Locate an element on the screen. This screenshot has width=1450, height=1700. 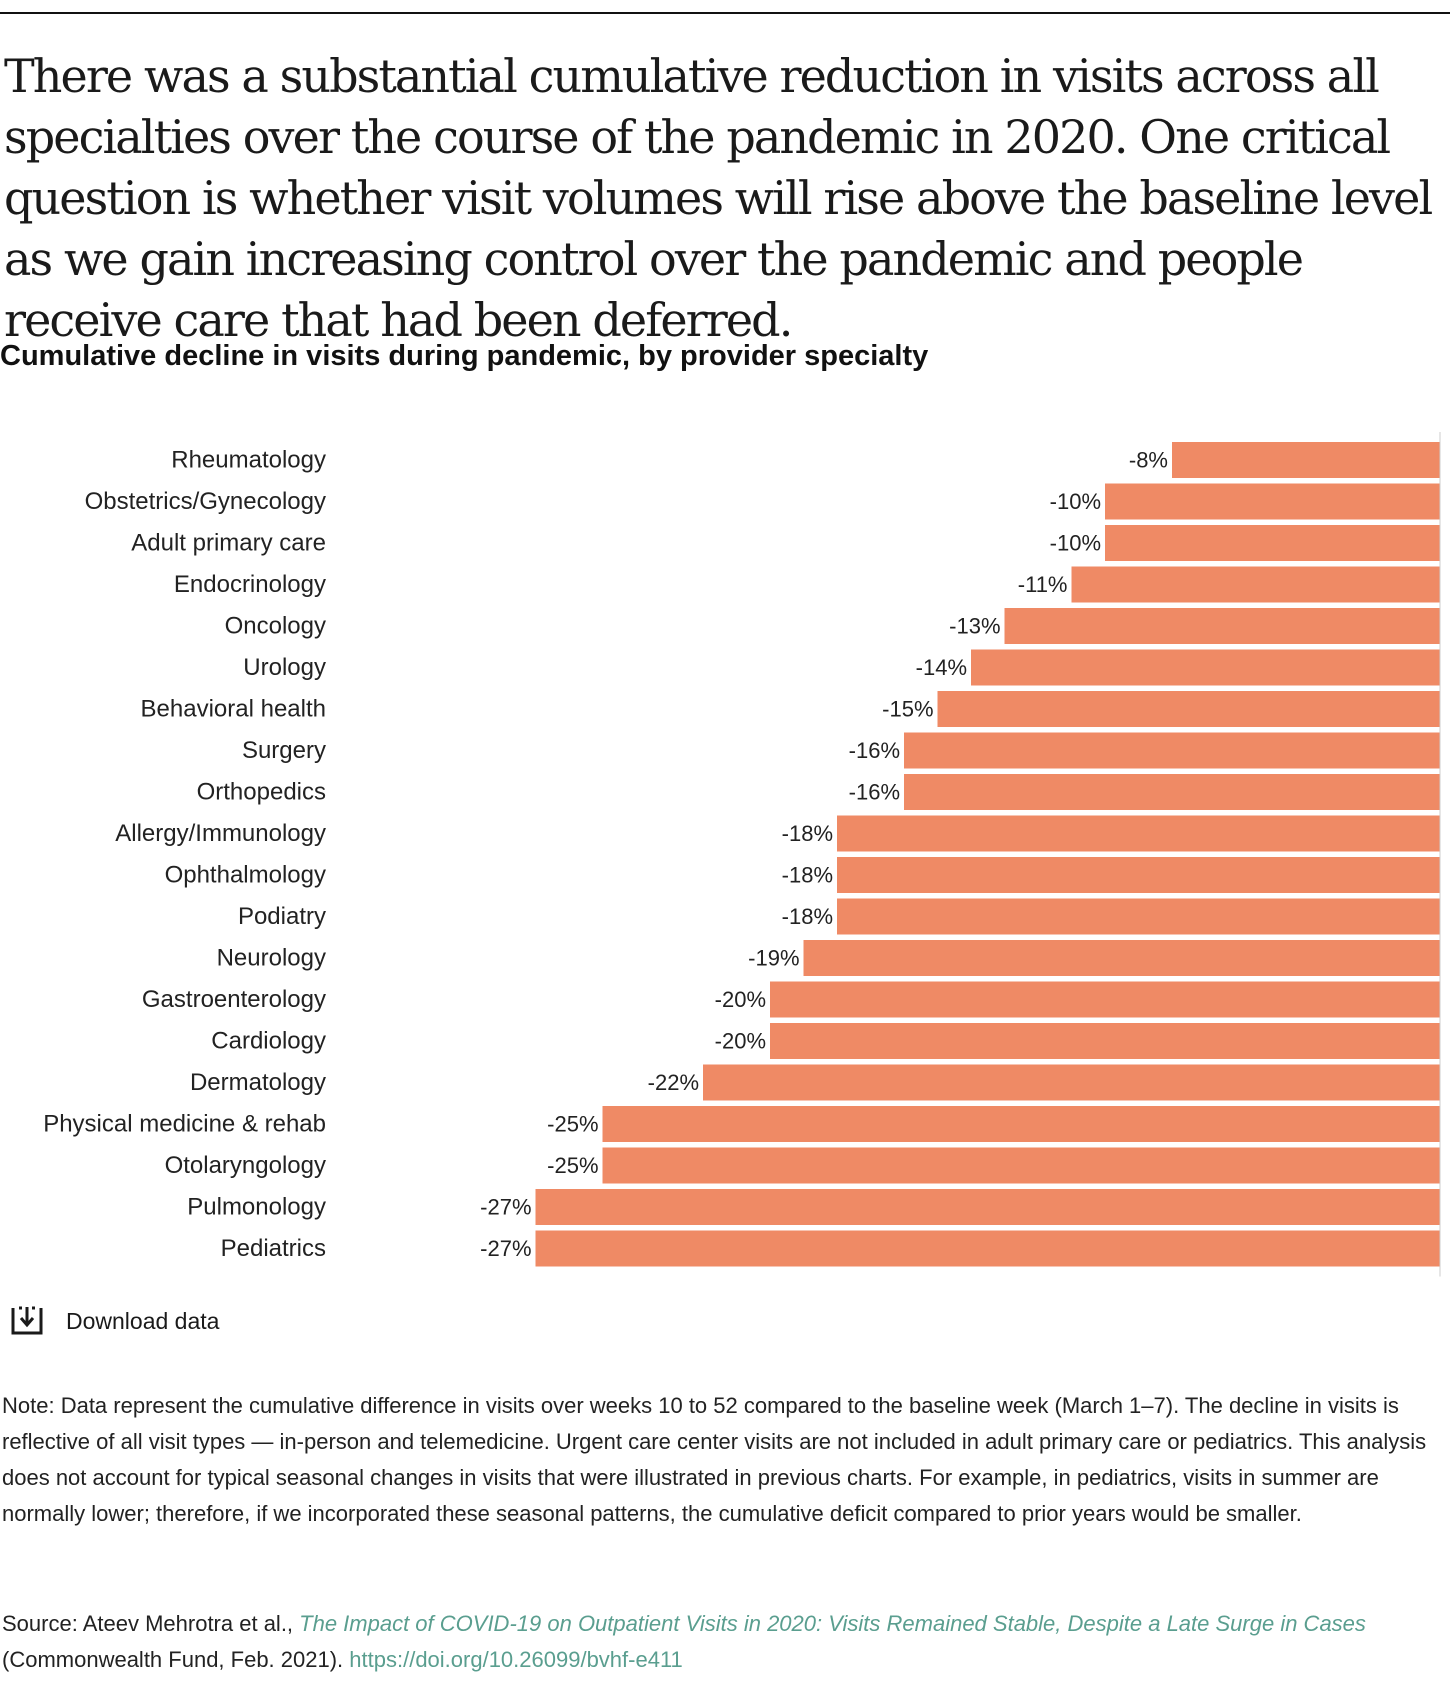
category-label-9: Allergy/Immunology is located at coordinates (220, 833).